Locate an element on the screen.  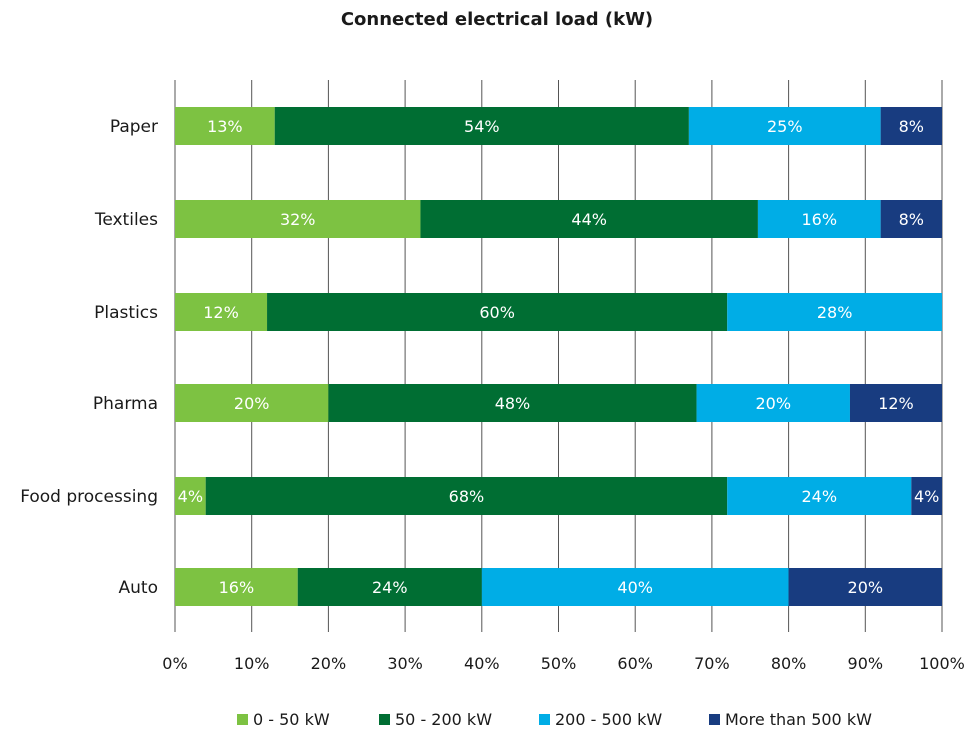
data-label: 25% is located at coordinates (785, 126).